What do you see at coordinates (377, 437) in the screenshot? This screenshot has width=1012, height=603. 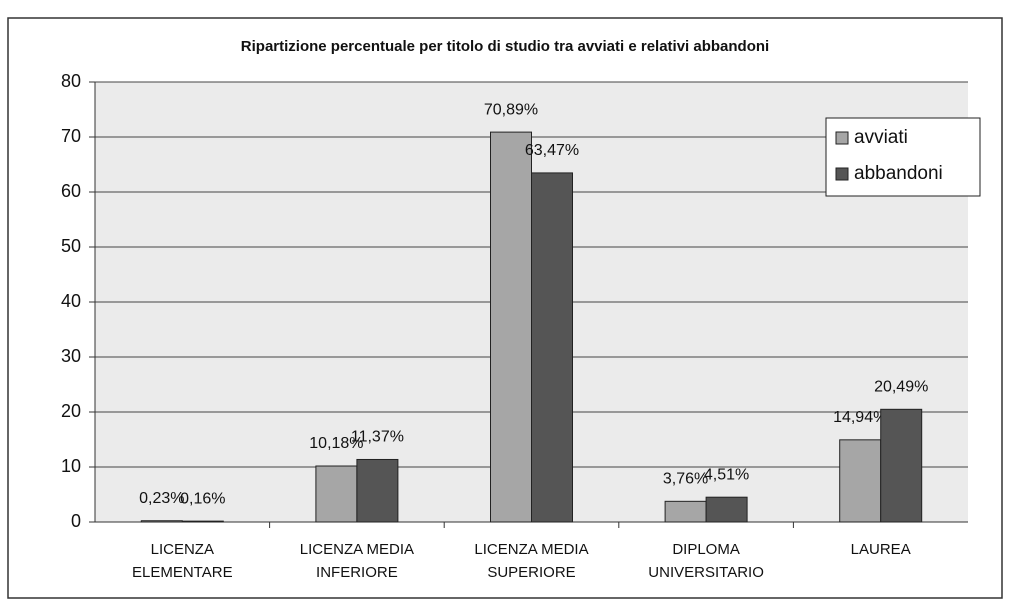 I see `value-label: 11,37%` at bounding box center [377, 437].